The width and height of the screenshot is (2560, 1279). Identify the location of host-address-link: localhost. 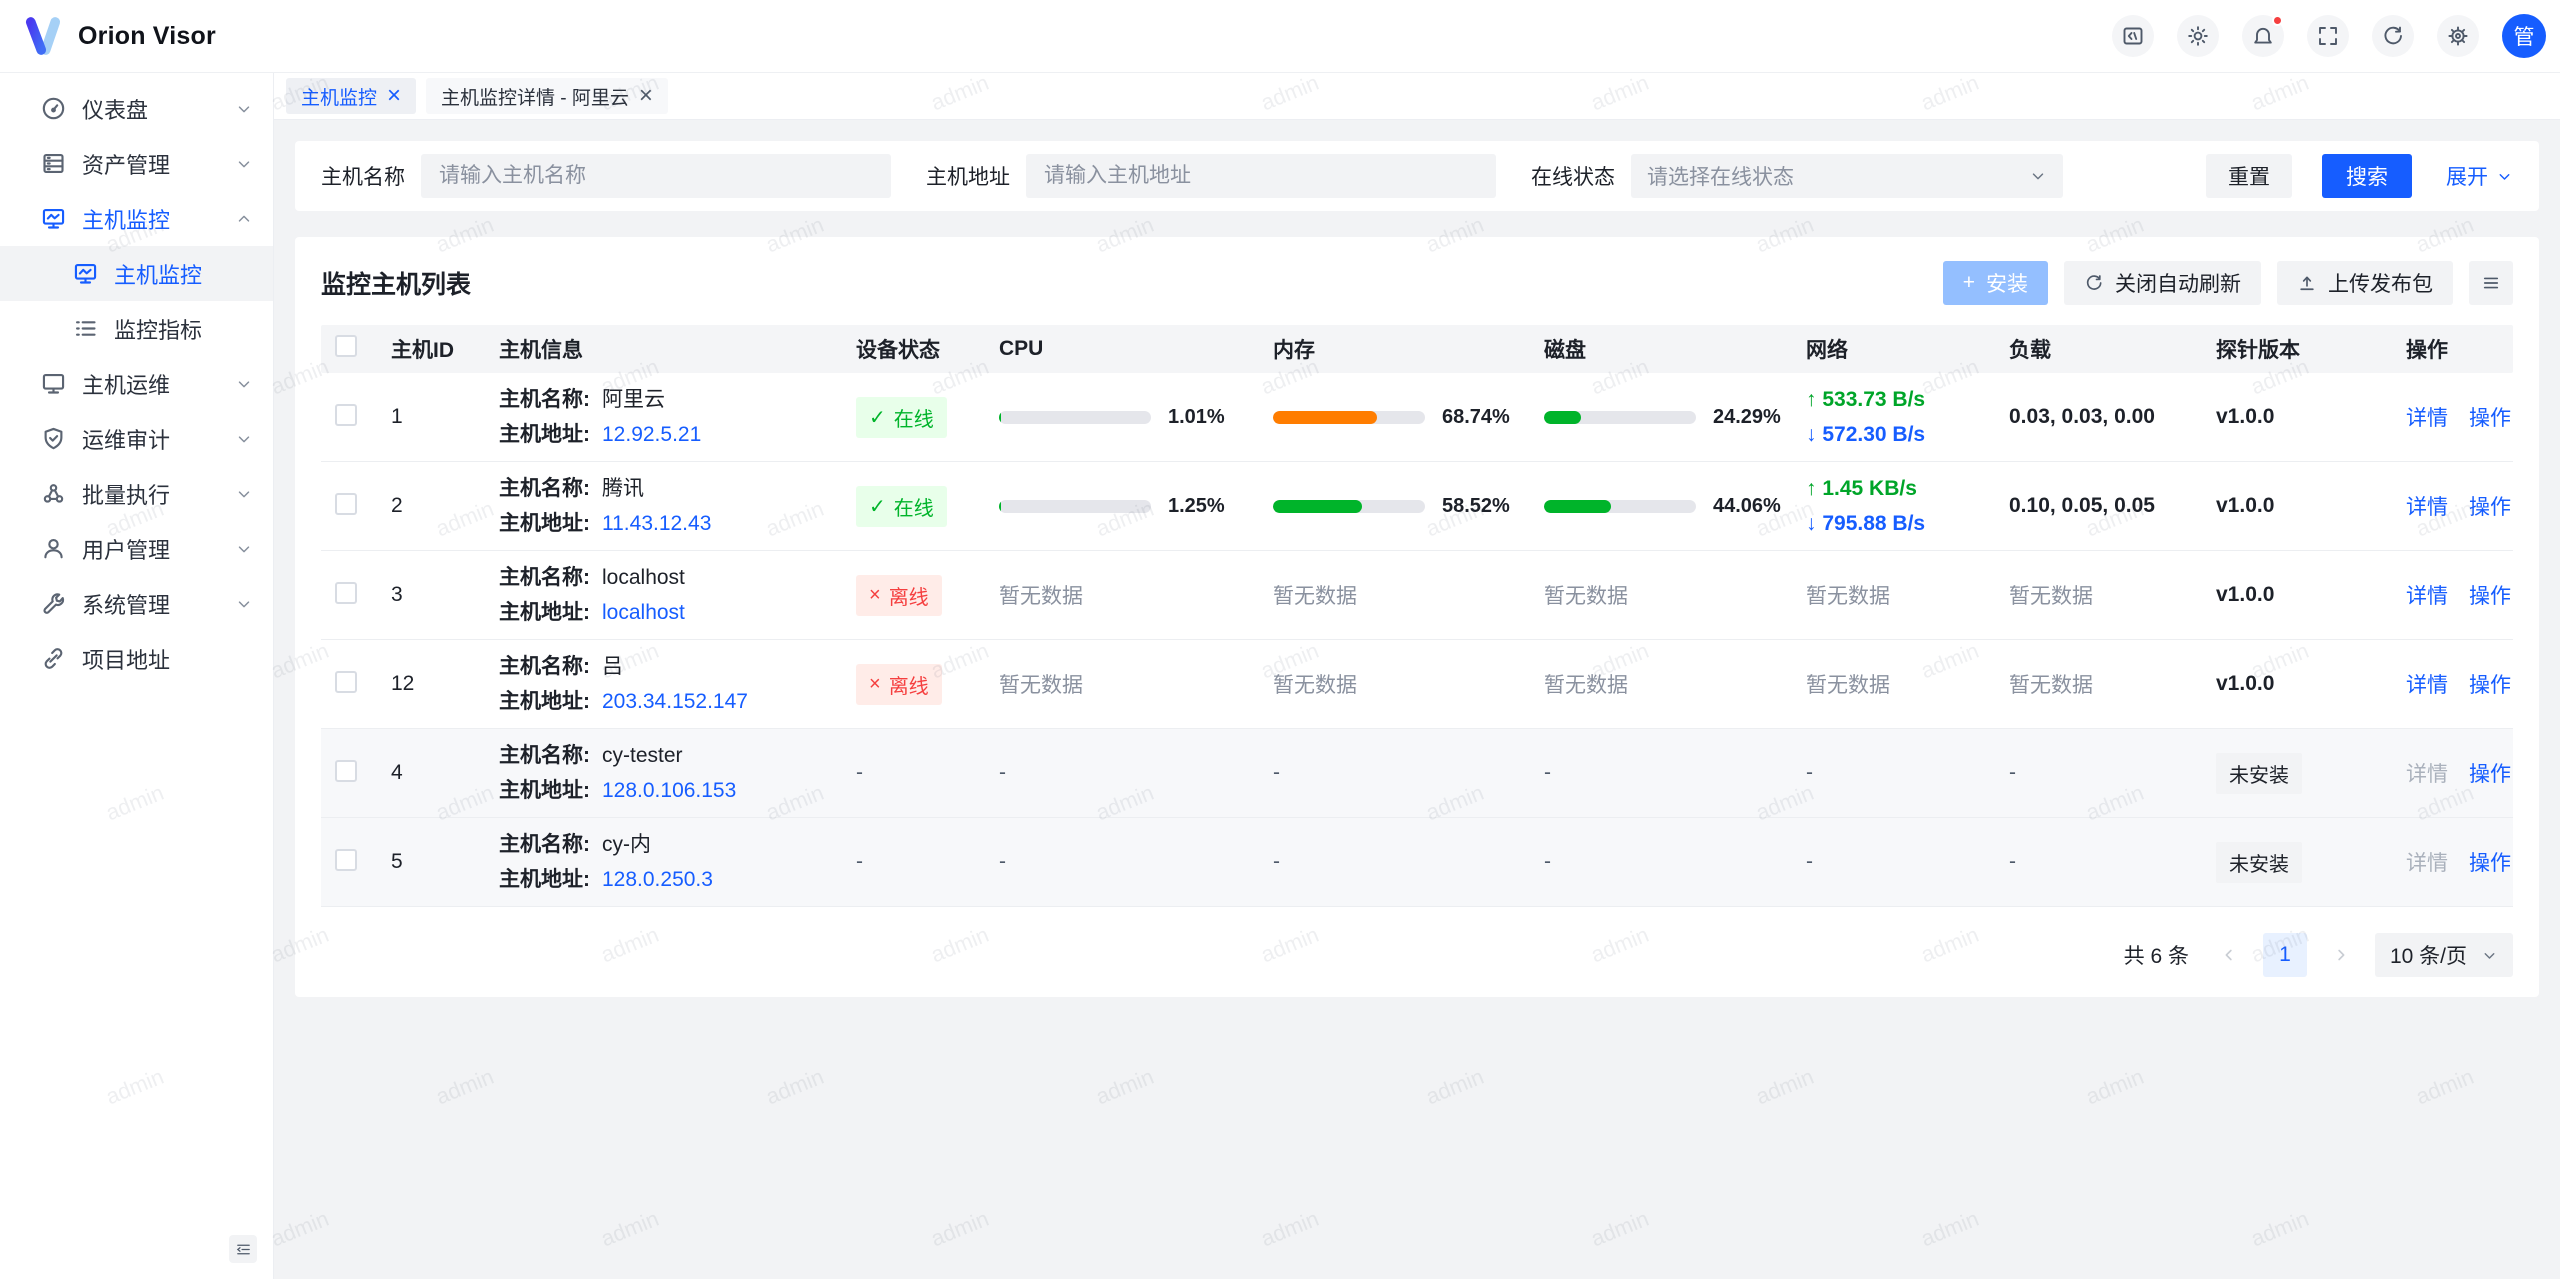
(643, 612).